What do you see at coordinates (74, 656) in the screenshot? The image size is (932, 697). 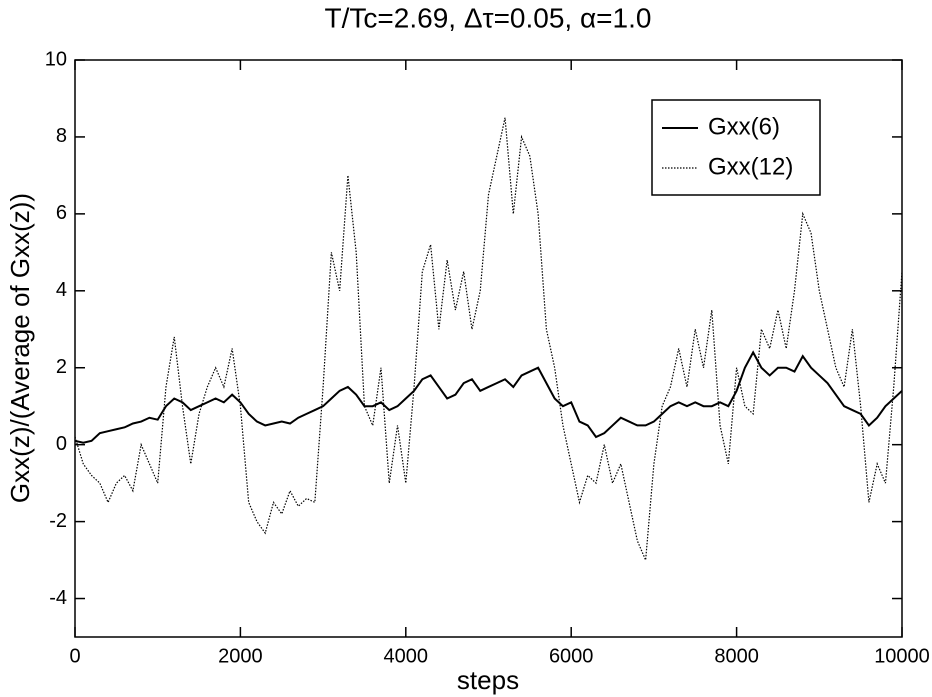 I see `x-tick-label: 0` at bounding box center [74, 656].